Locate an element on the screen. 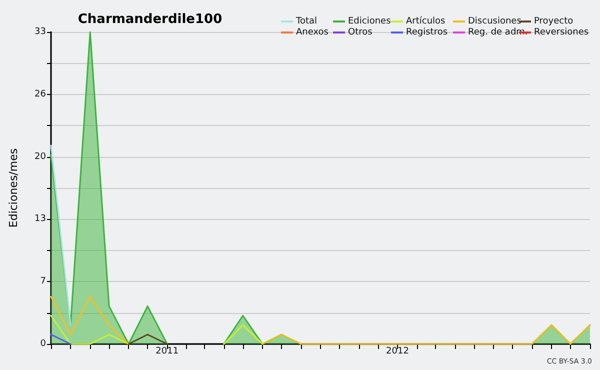 This screenshot has width=600, height=370. legend-label: Anexos is located at coordinates (312, 33).